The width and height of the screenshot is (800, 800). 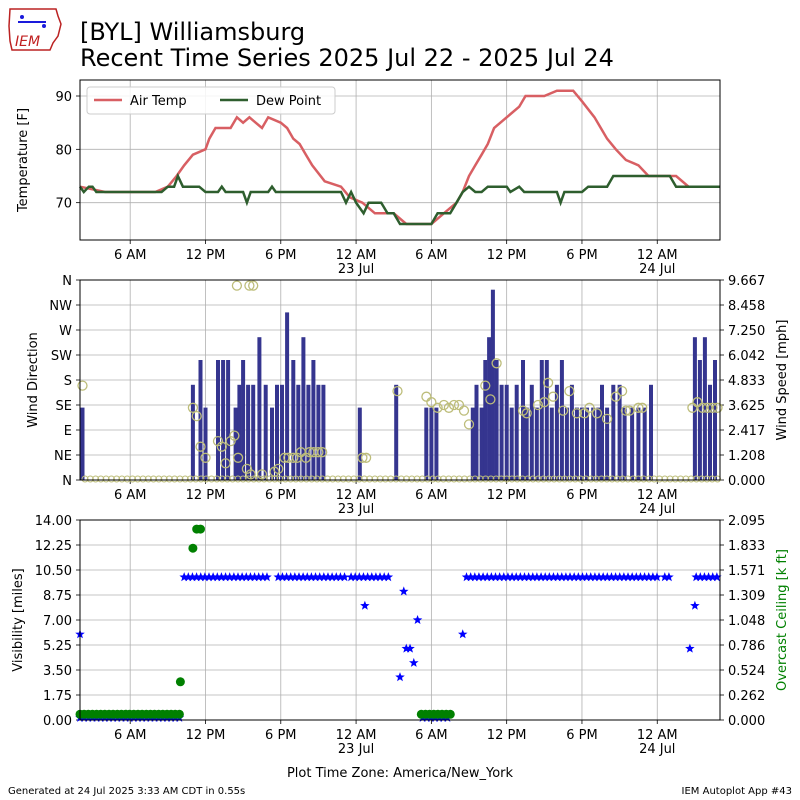 What do you see at coordinates (57, 621) in the screenshot?
I see `y-tick-label: 7.00` at bounding box center [57, 621].